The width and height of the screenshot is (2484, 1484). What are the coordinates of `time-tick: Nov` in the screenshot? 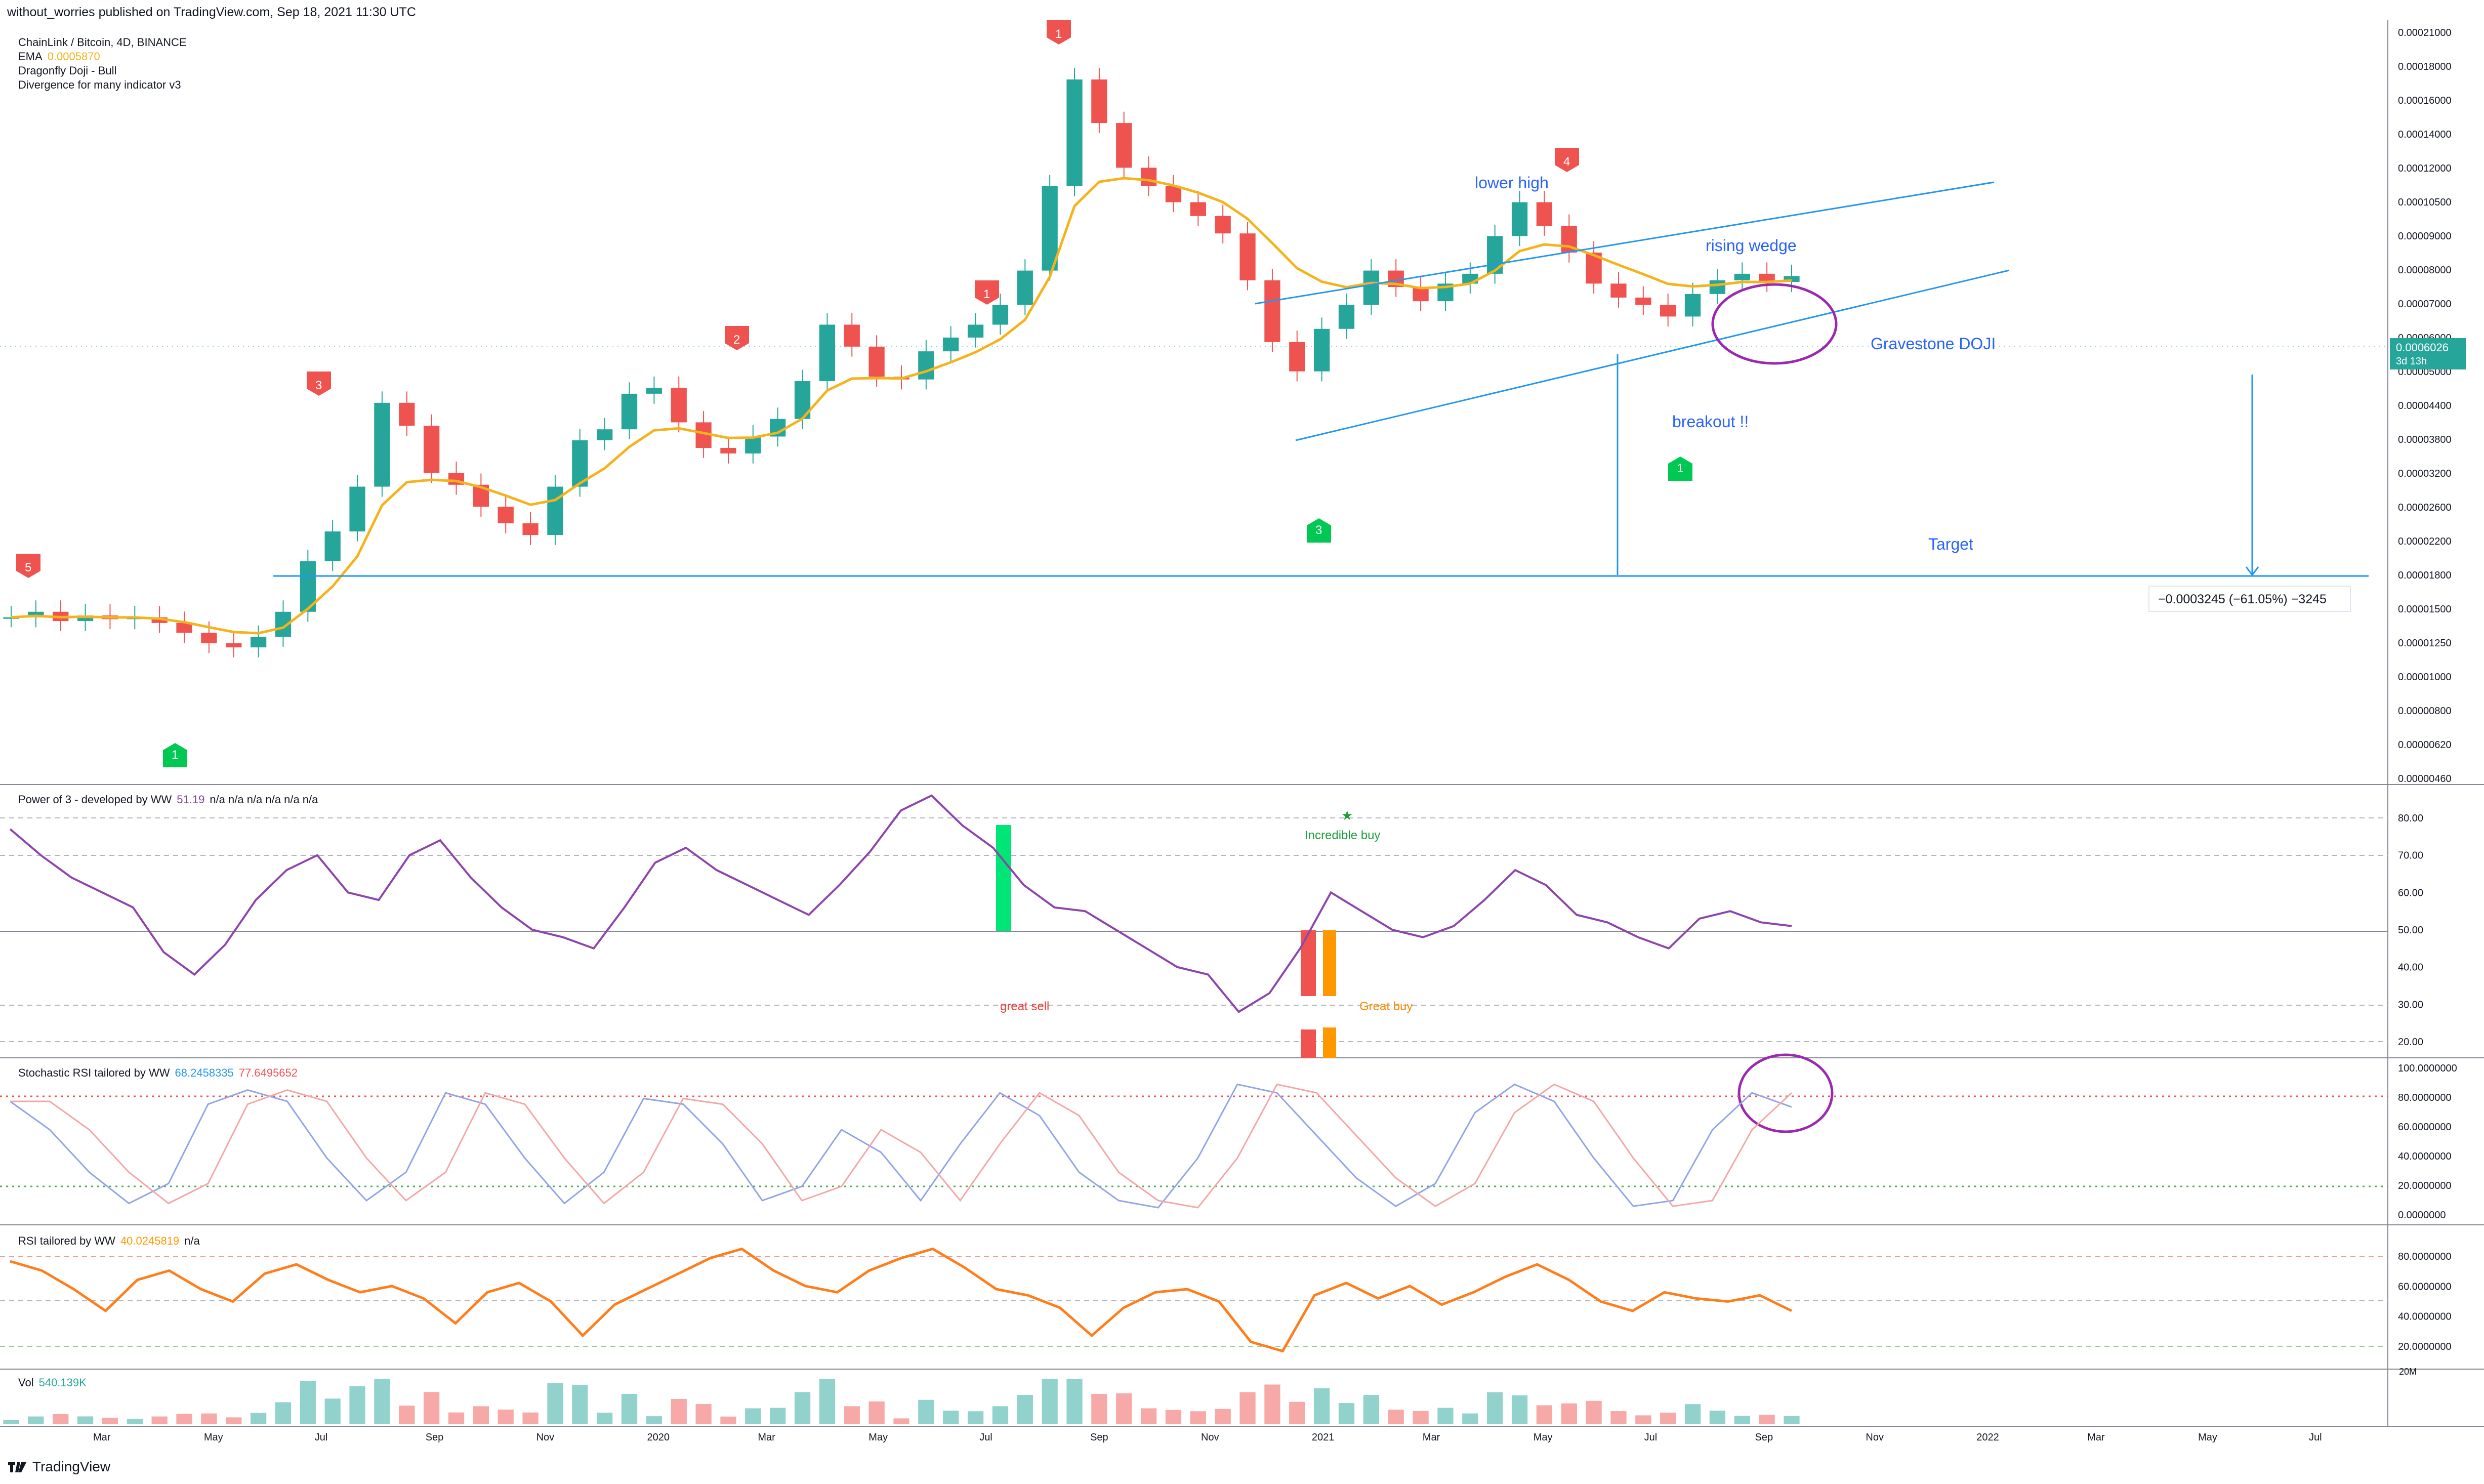 It's located at (1875, 1437).